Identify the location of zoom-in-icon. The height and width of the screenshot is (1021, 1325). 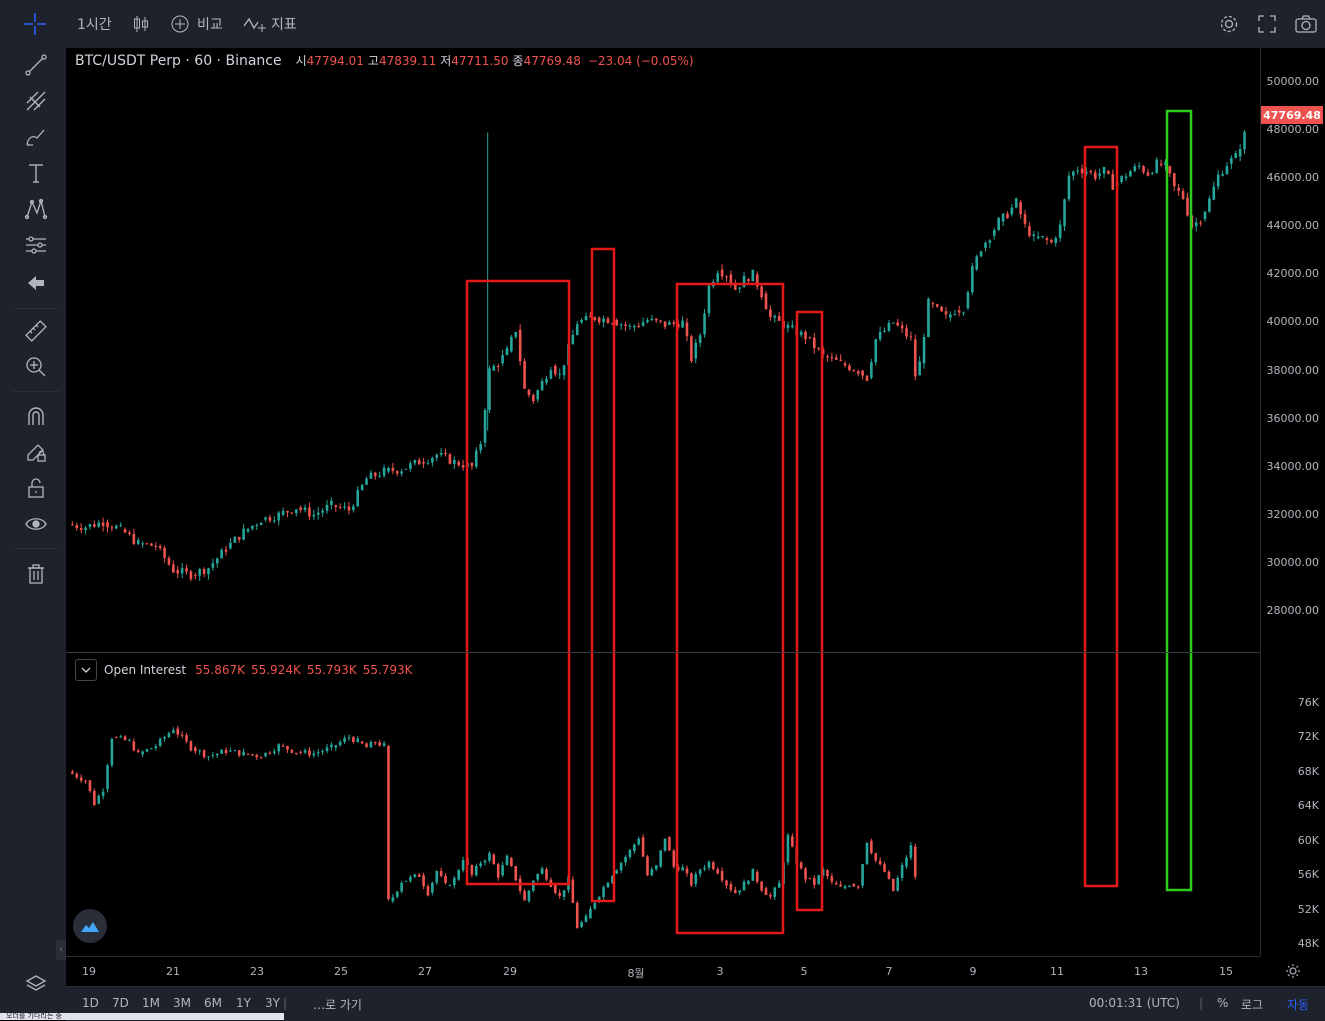
(36, 367).